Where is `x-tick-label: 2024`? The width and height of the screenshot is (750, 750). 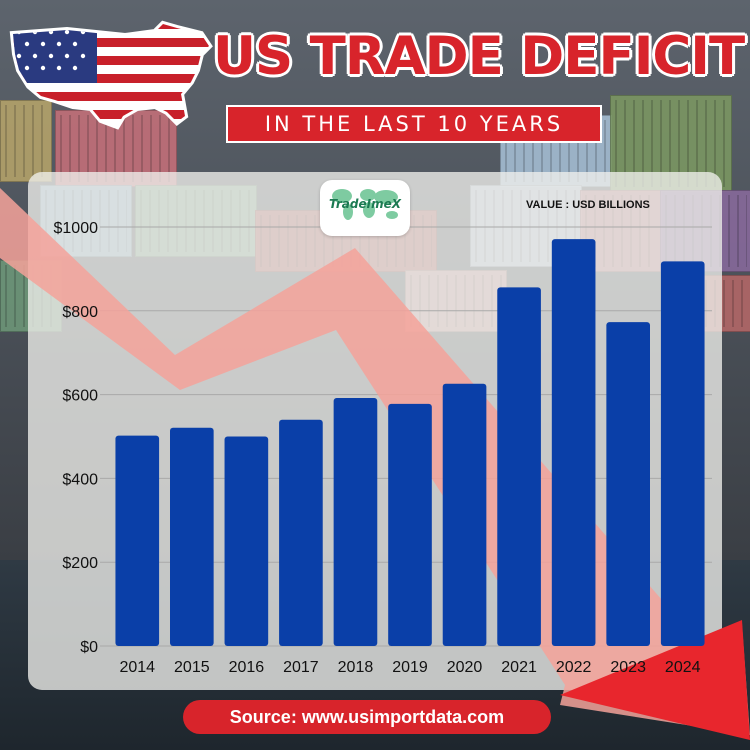
x-tick-label: 2024 is located at coordinates (683, 667).